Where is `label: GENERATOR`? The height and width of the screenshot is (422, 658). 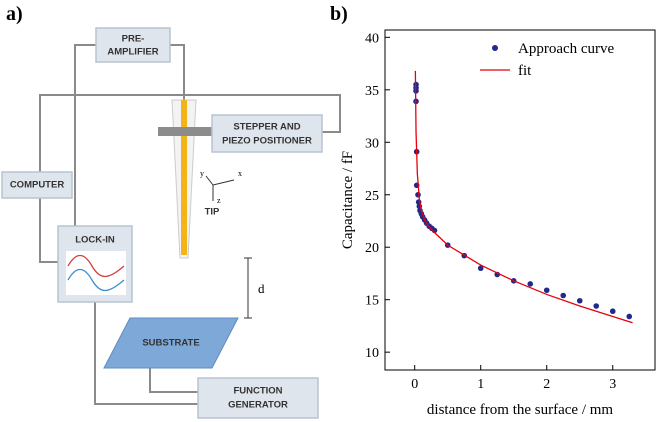
label: GENERATOR is located at coordinates (258, 405).